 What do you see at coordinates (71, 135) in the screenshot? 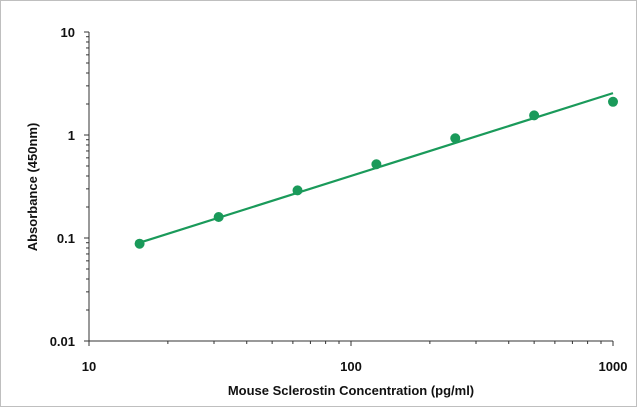
I see `y-tick-label: 1` at bounding box center [71, 135].